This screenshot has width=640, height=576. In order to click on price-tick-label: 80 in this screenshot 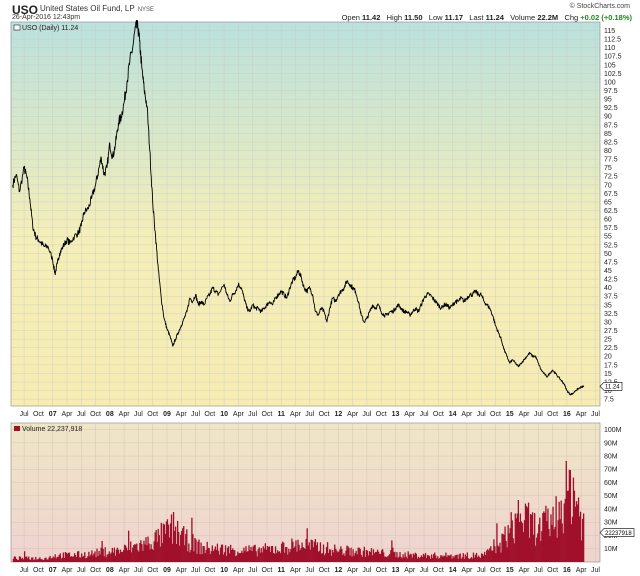, I will do `click(608, 151)`.